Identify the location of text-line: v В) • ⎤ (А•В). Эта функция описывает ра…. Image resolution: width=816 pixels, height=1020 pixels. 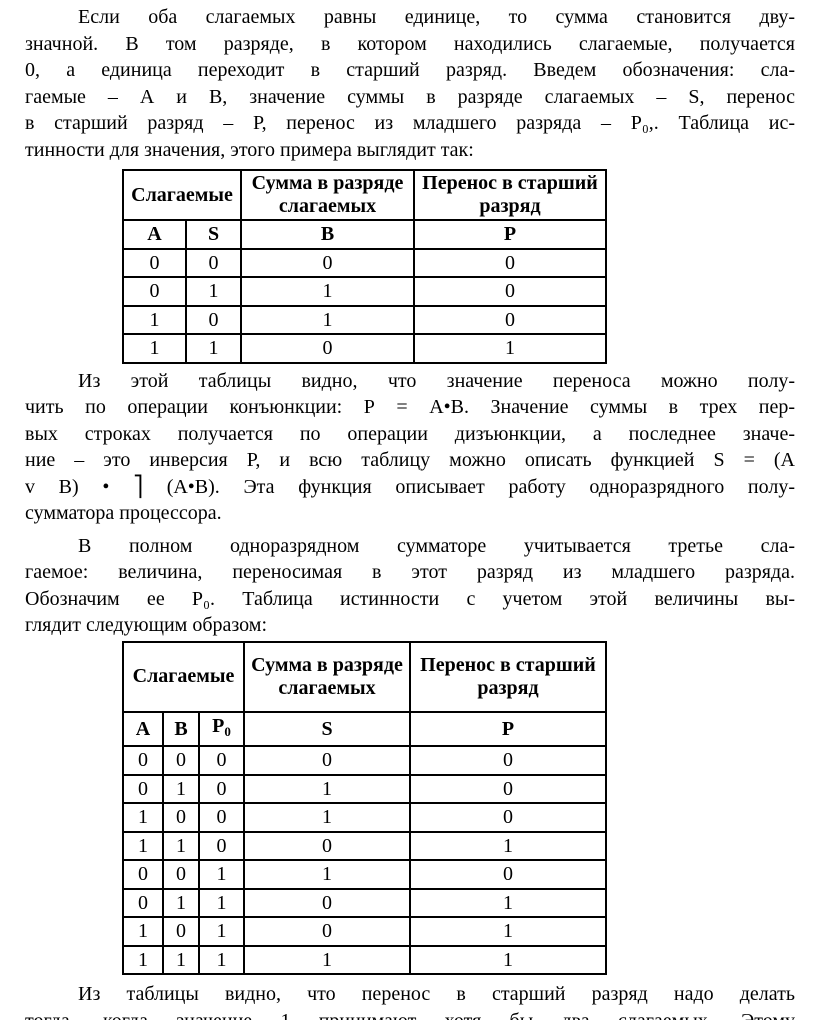
(410, 486).